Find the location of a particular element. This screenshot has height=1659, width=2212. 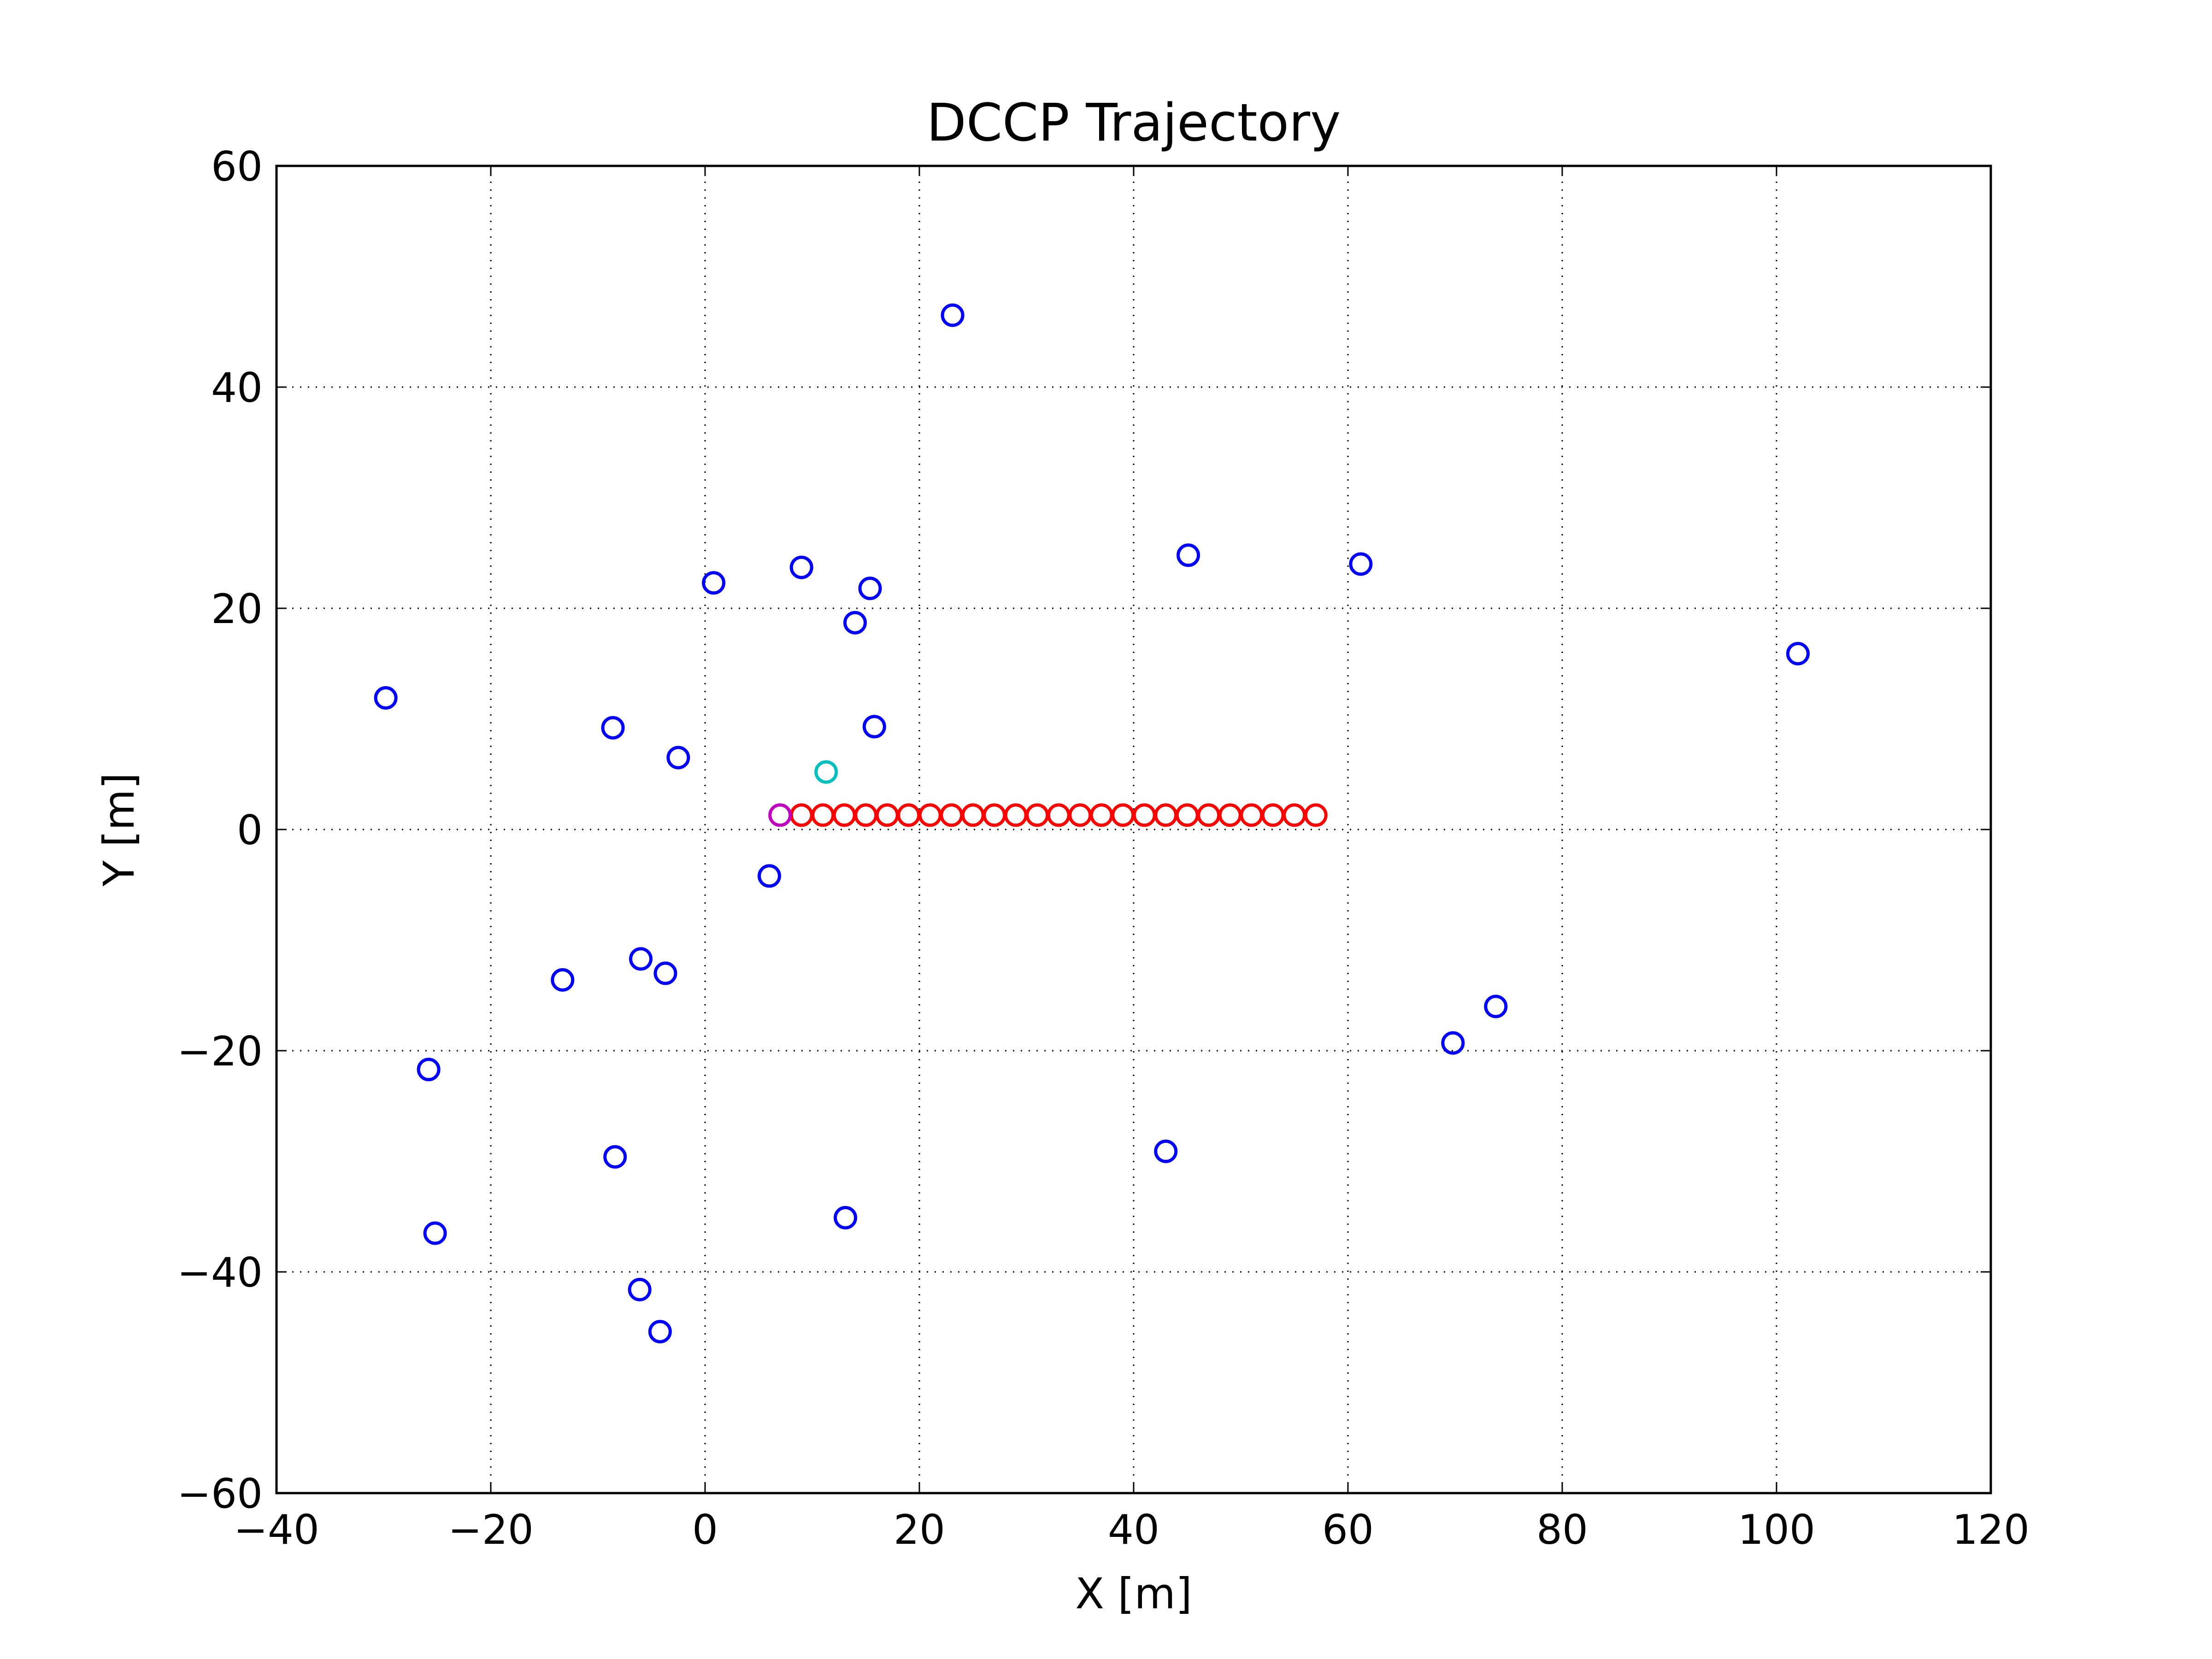

x-axis-label: X [m] is located at coordinates (1133, 1593).